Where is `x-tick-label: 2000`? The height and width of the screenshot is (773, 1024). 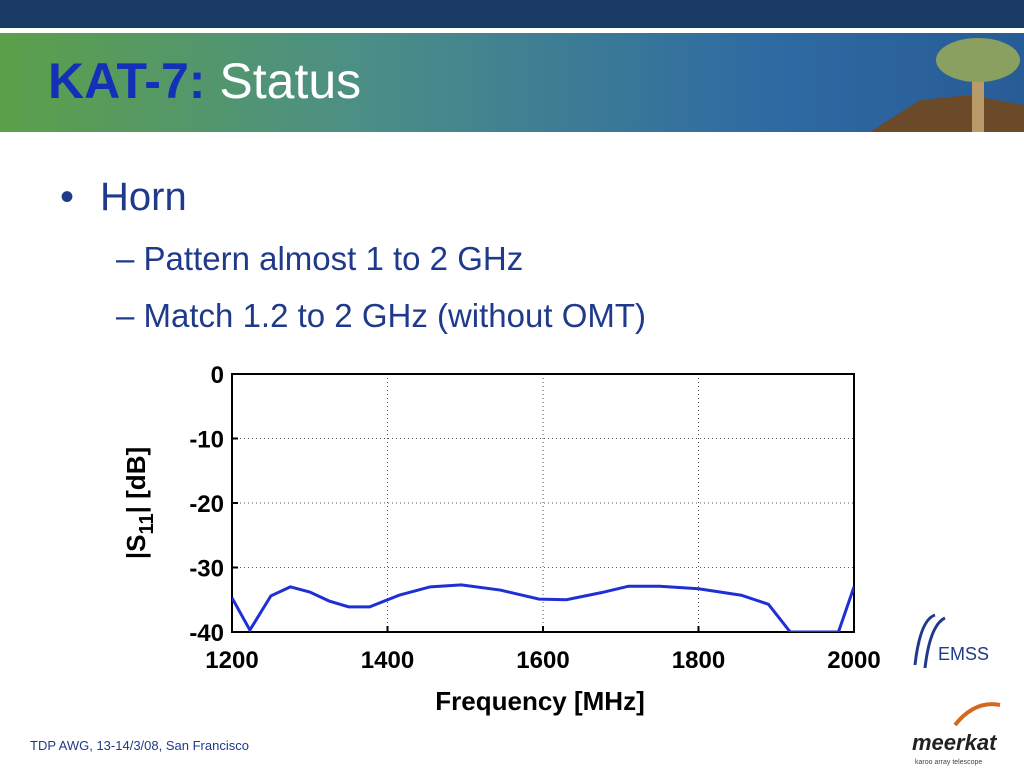 x-tick-label: 2000 is located at coordinates (853, 660).